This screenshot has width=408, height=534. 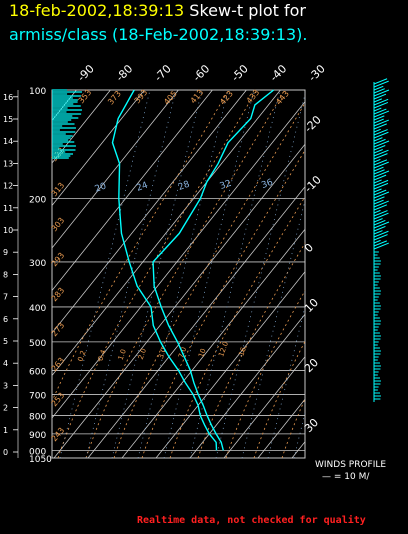 What do you see at coordinates (5, 408) in the screenshot?
I see `height-tick-label: 2` at bounding box center [5, 408].